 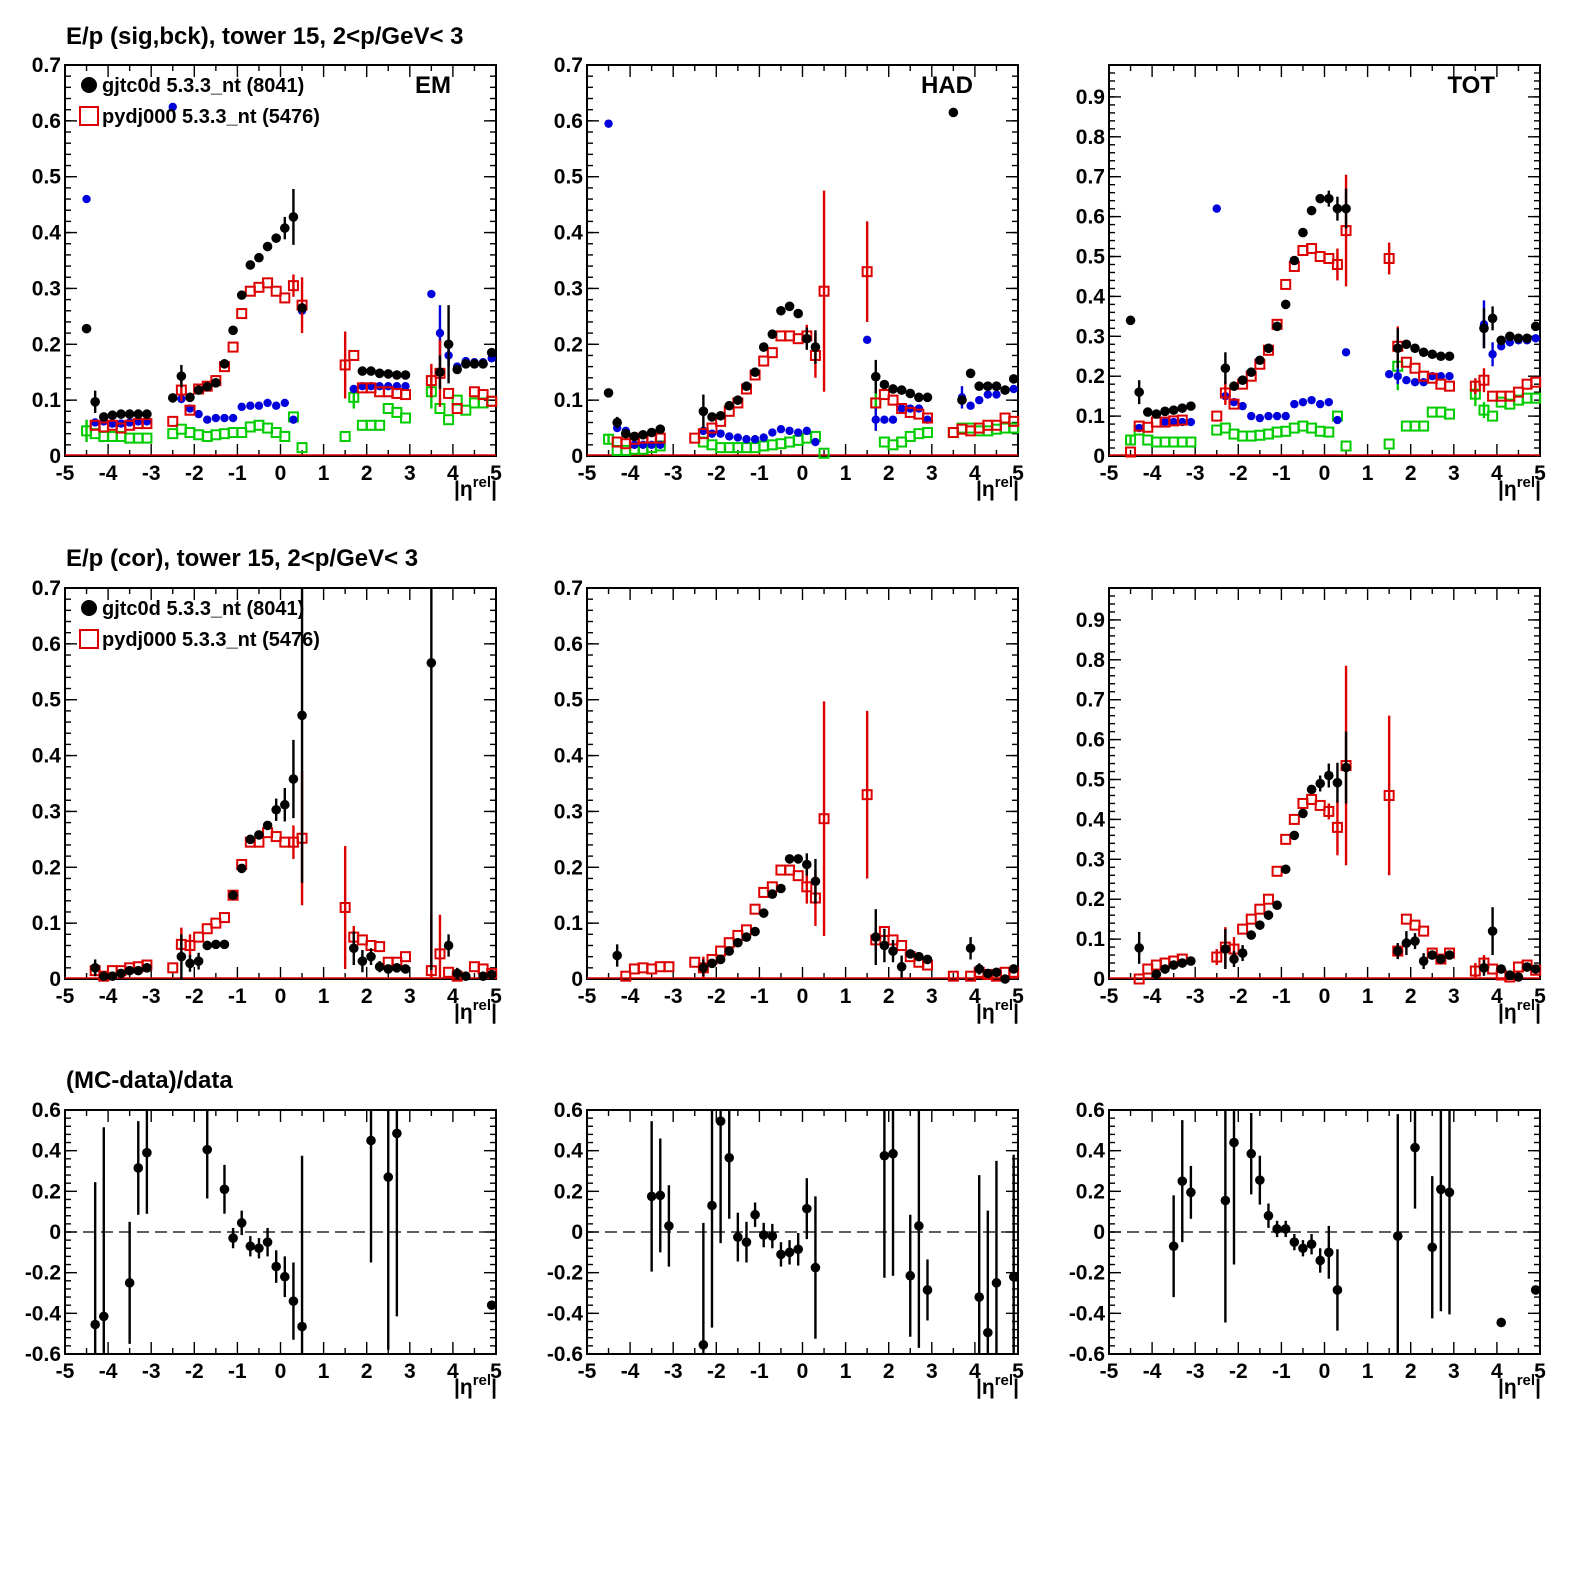 What do you see at coordinates (569, 177) in the screenshot?
I see `y-tick-label: 0.5` at bounding box center [569, 177].